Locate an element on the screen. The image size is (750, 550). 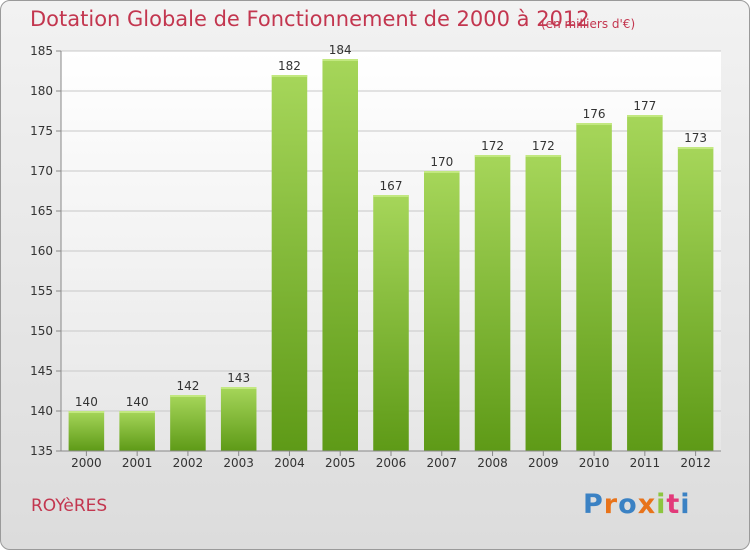
x-tick-label: 2004 is located at coordinates (289, 463).